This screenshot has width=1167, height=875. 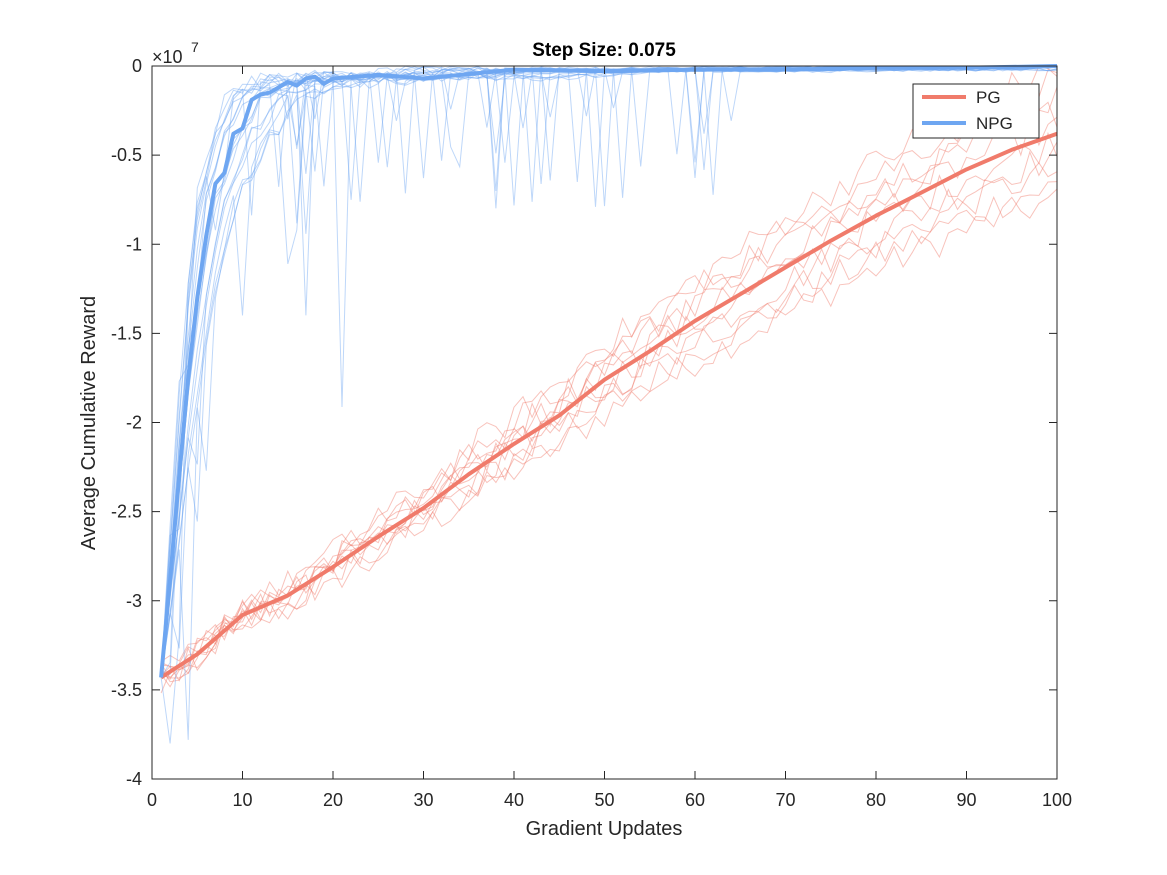 What do you see at coordinates (876, 800) in the screenshot?
I see `x-tick-label: 80` at bounding box center [876, 800].